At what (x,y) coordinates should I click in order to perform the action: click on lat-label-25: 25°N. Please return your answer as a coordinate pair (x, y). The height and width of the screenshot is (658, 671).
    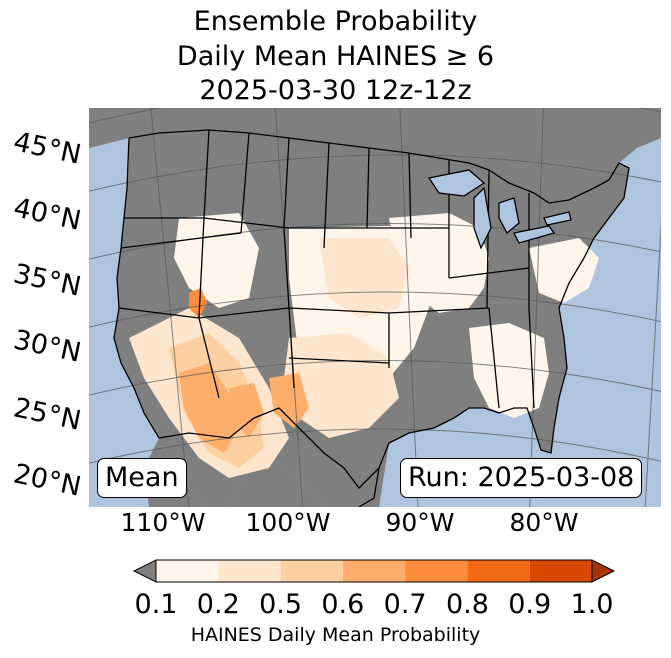
    Looking at the image, I should click on (47, 414).